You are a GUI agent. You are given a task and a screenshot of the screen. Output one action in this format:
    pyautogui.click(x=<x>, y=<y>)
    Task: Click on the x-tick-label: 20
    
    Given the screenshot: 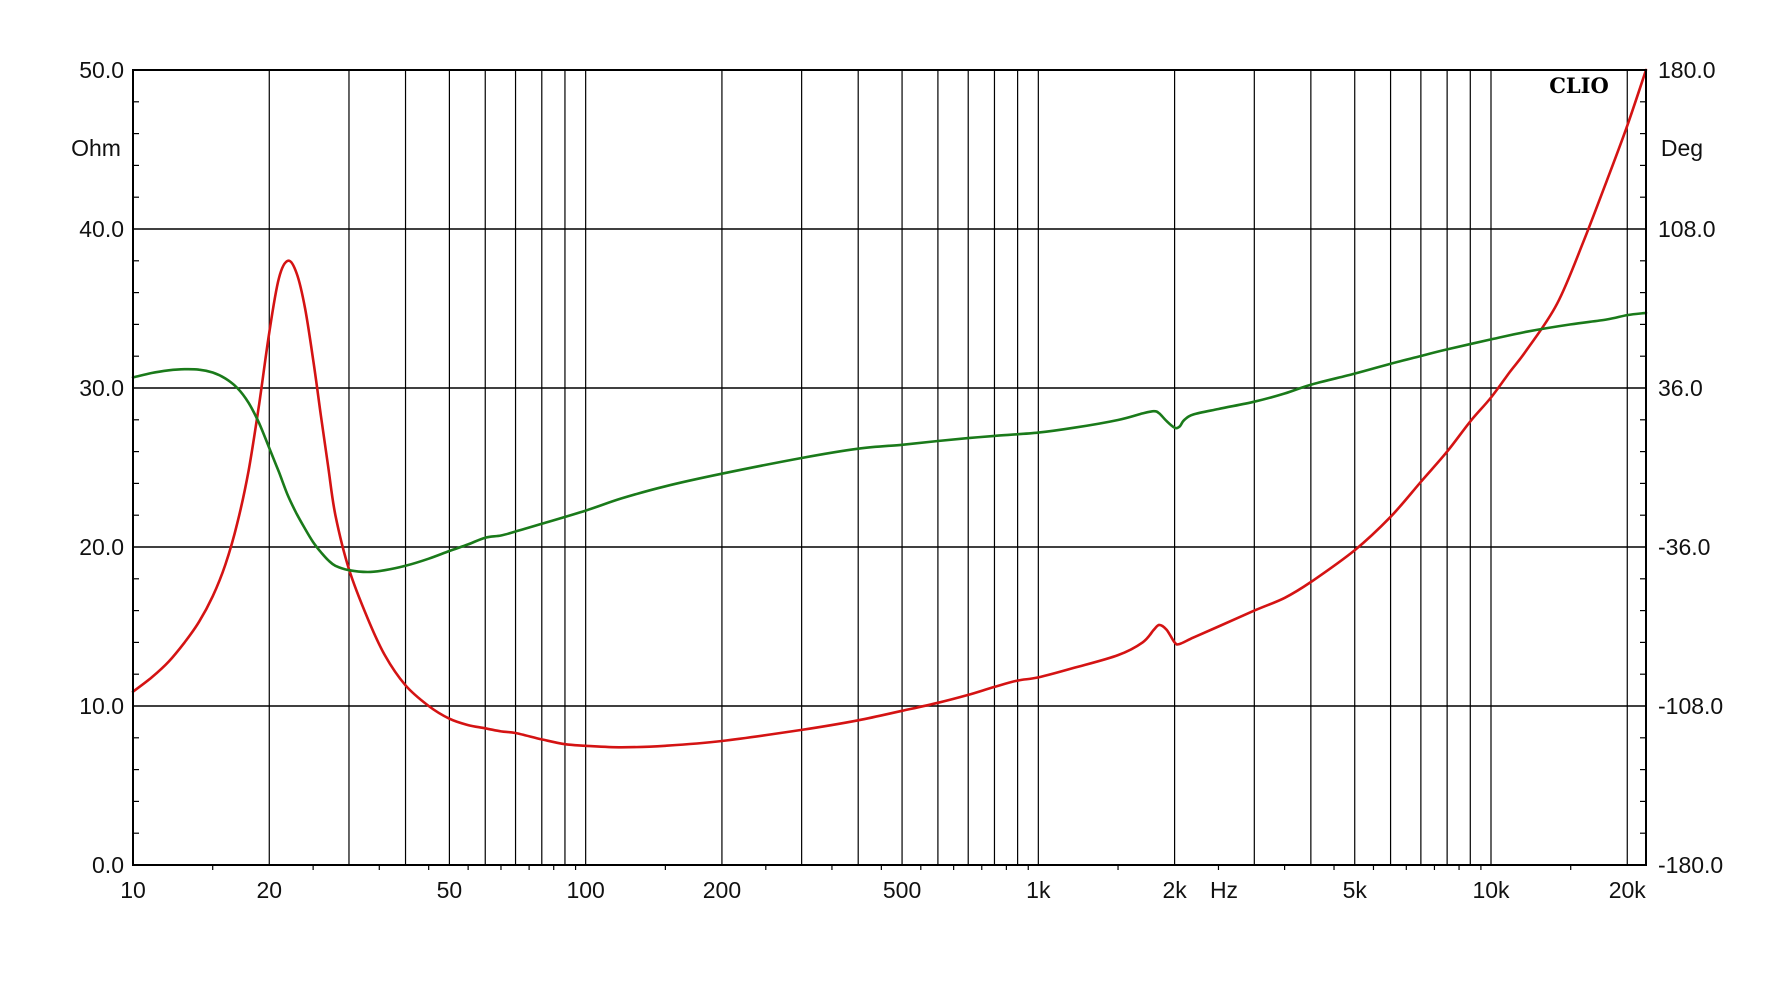 What is the action you would take?
    pyautogui.click(x=269, y=890)
    